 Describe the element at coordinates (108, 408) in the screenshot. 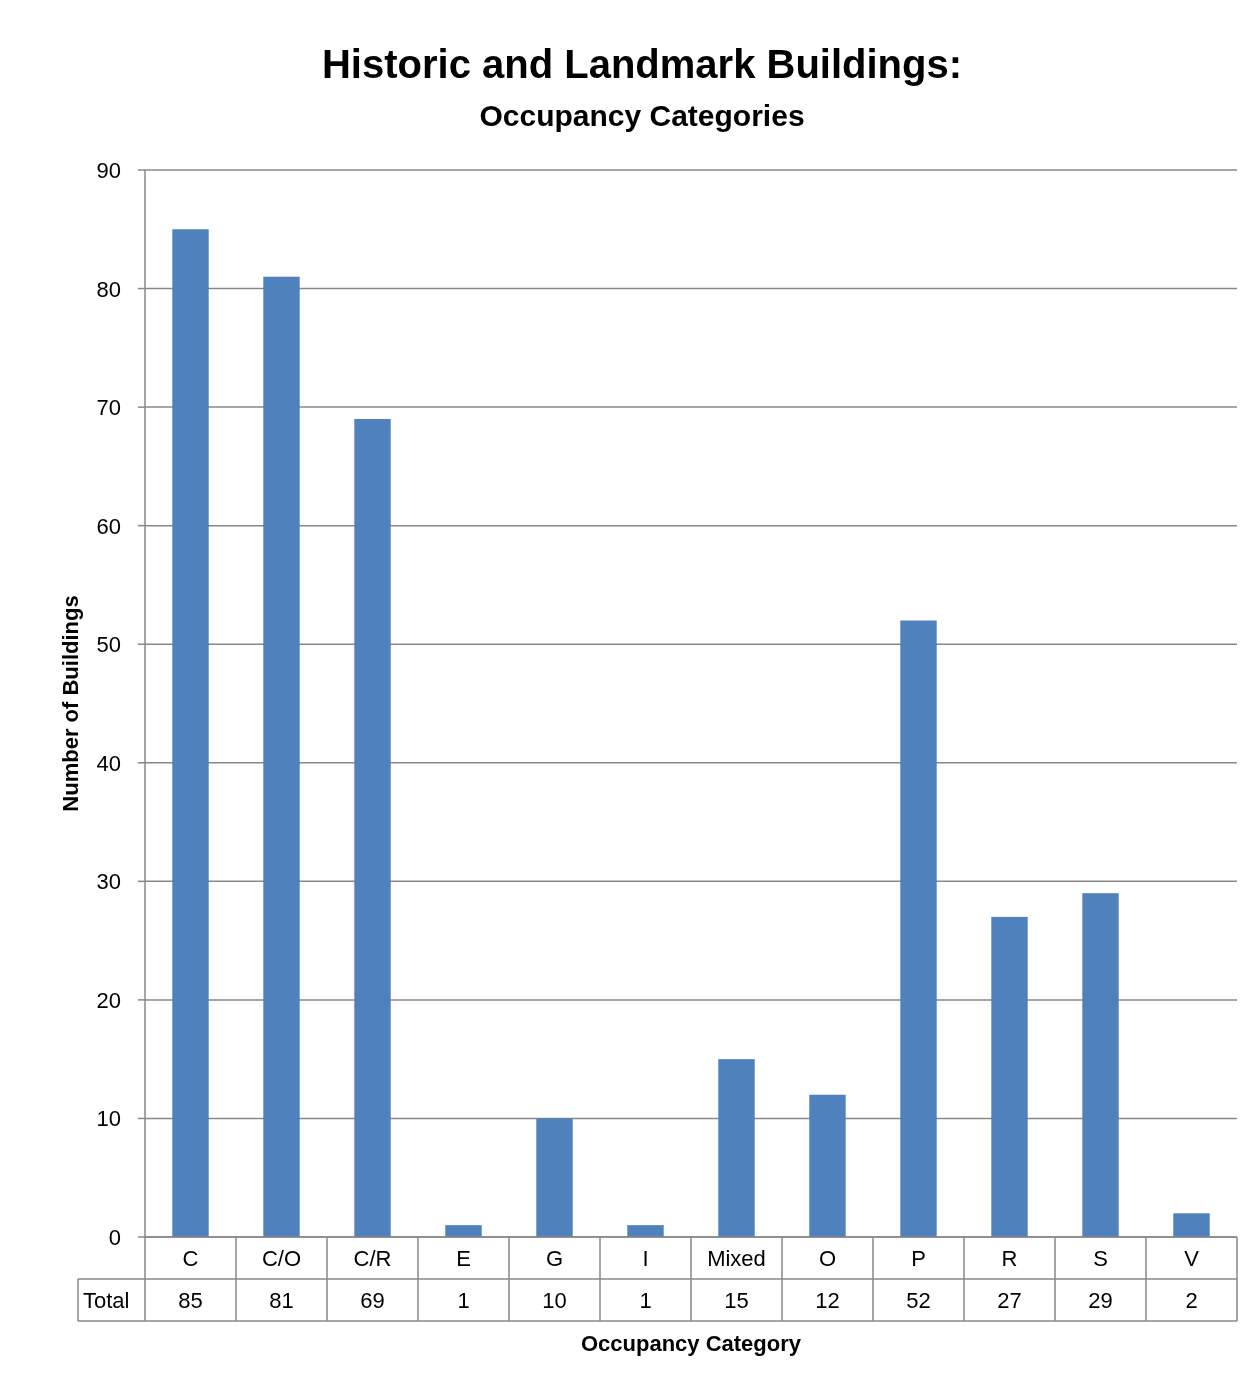

I see `y-tick-label: 70` at that location.